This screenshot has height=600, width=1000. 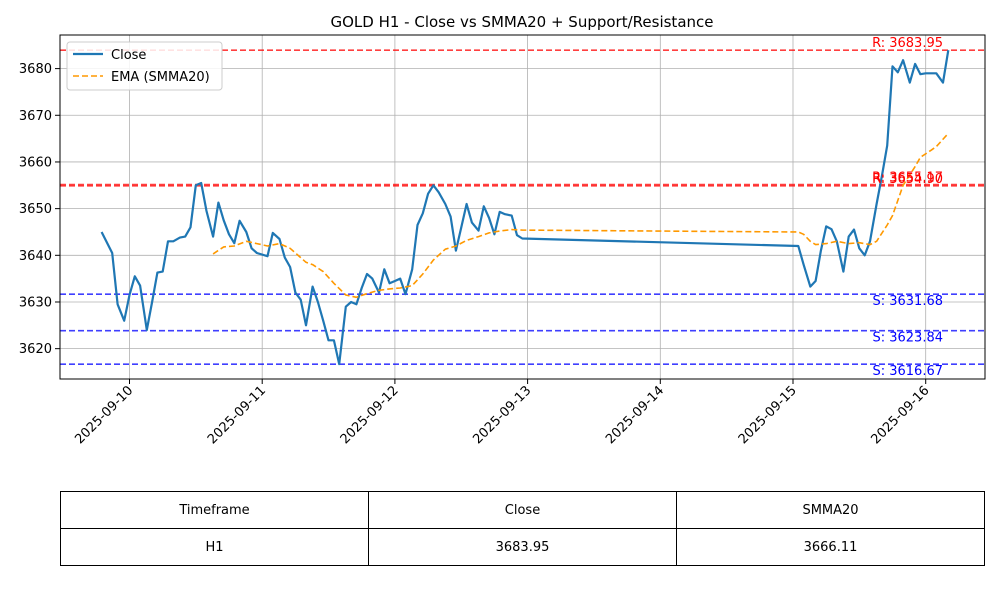 What do you see at coordinates (104, 415) in the screenshot?
I see `x-tick-label: 2025-09-10` at bounding box center [104, 415].